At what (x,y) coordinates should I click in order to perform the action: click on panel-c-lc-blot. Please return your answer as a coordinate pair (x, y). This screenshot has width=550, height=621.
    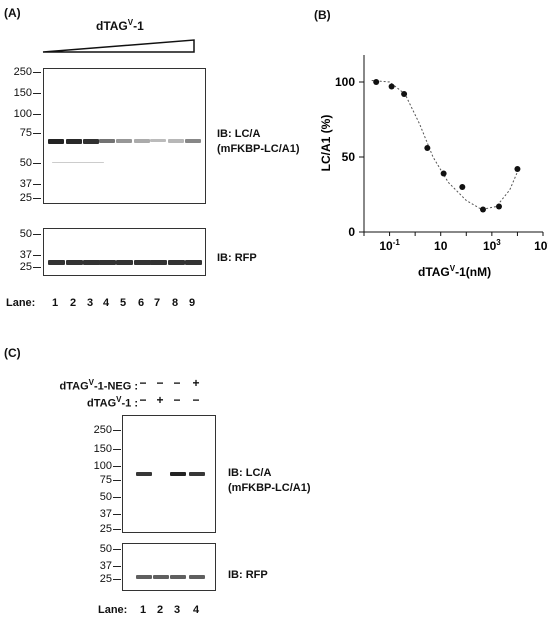
    Looking at the image, I should click on (169, 474).